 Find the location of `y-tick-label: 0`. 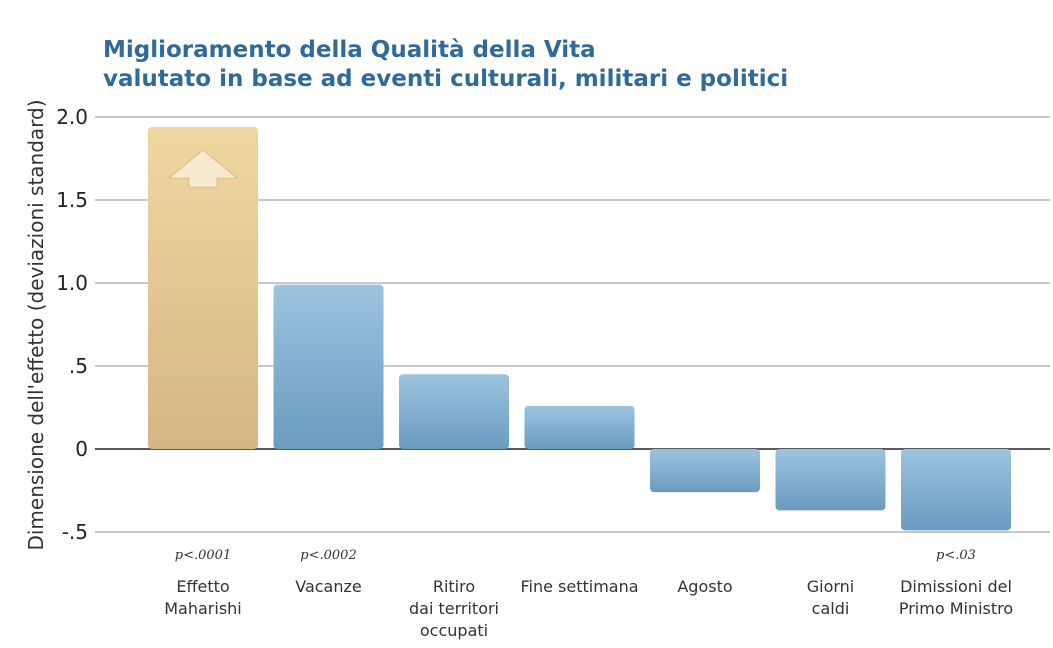

y-tick-label: 0 is located at coordinates (81, 449).